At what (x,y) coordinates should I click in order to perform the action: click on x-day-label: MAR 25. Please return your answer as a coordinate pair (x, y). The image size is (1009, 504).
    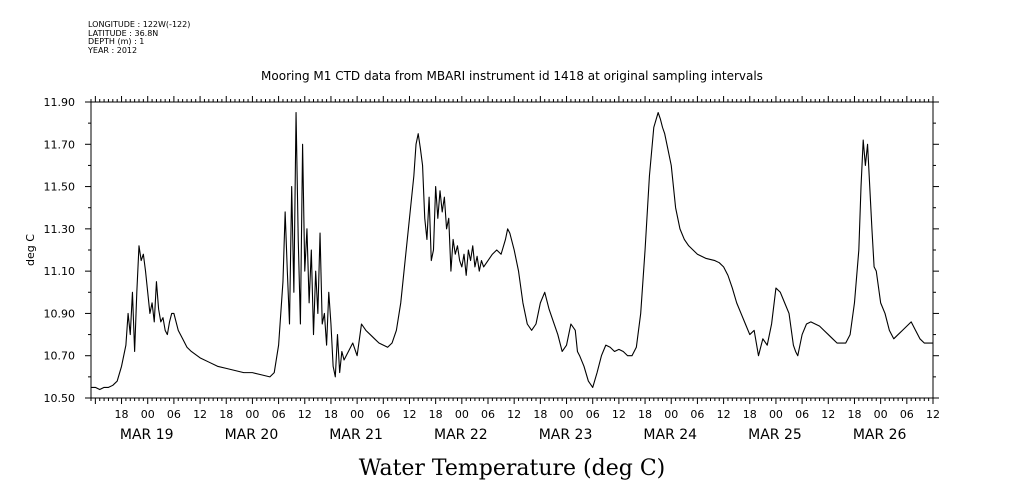
    Looking at the image, I should click on (775, 435).